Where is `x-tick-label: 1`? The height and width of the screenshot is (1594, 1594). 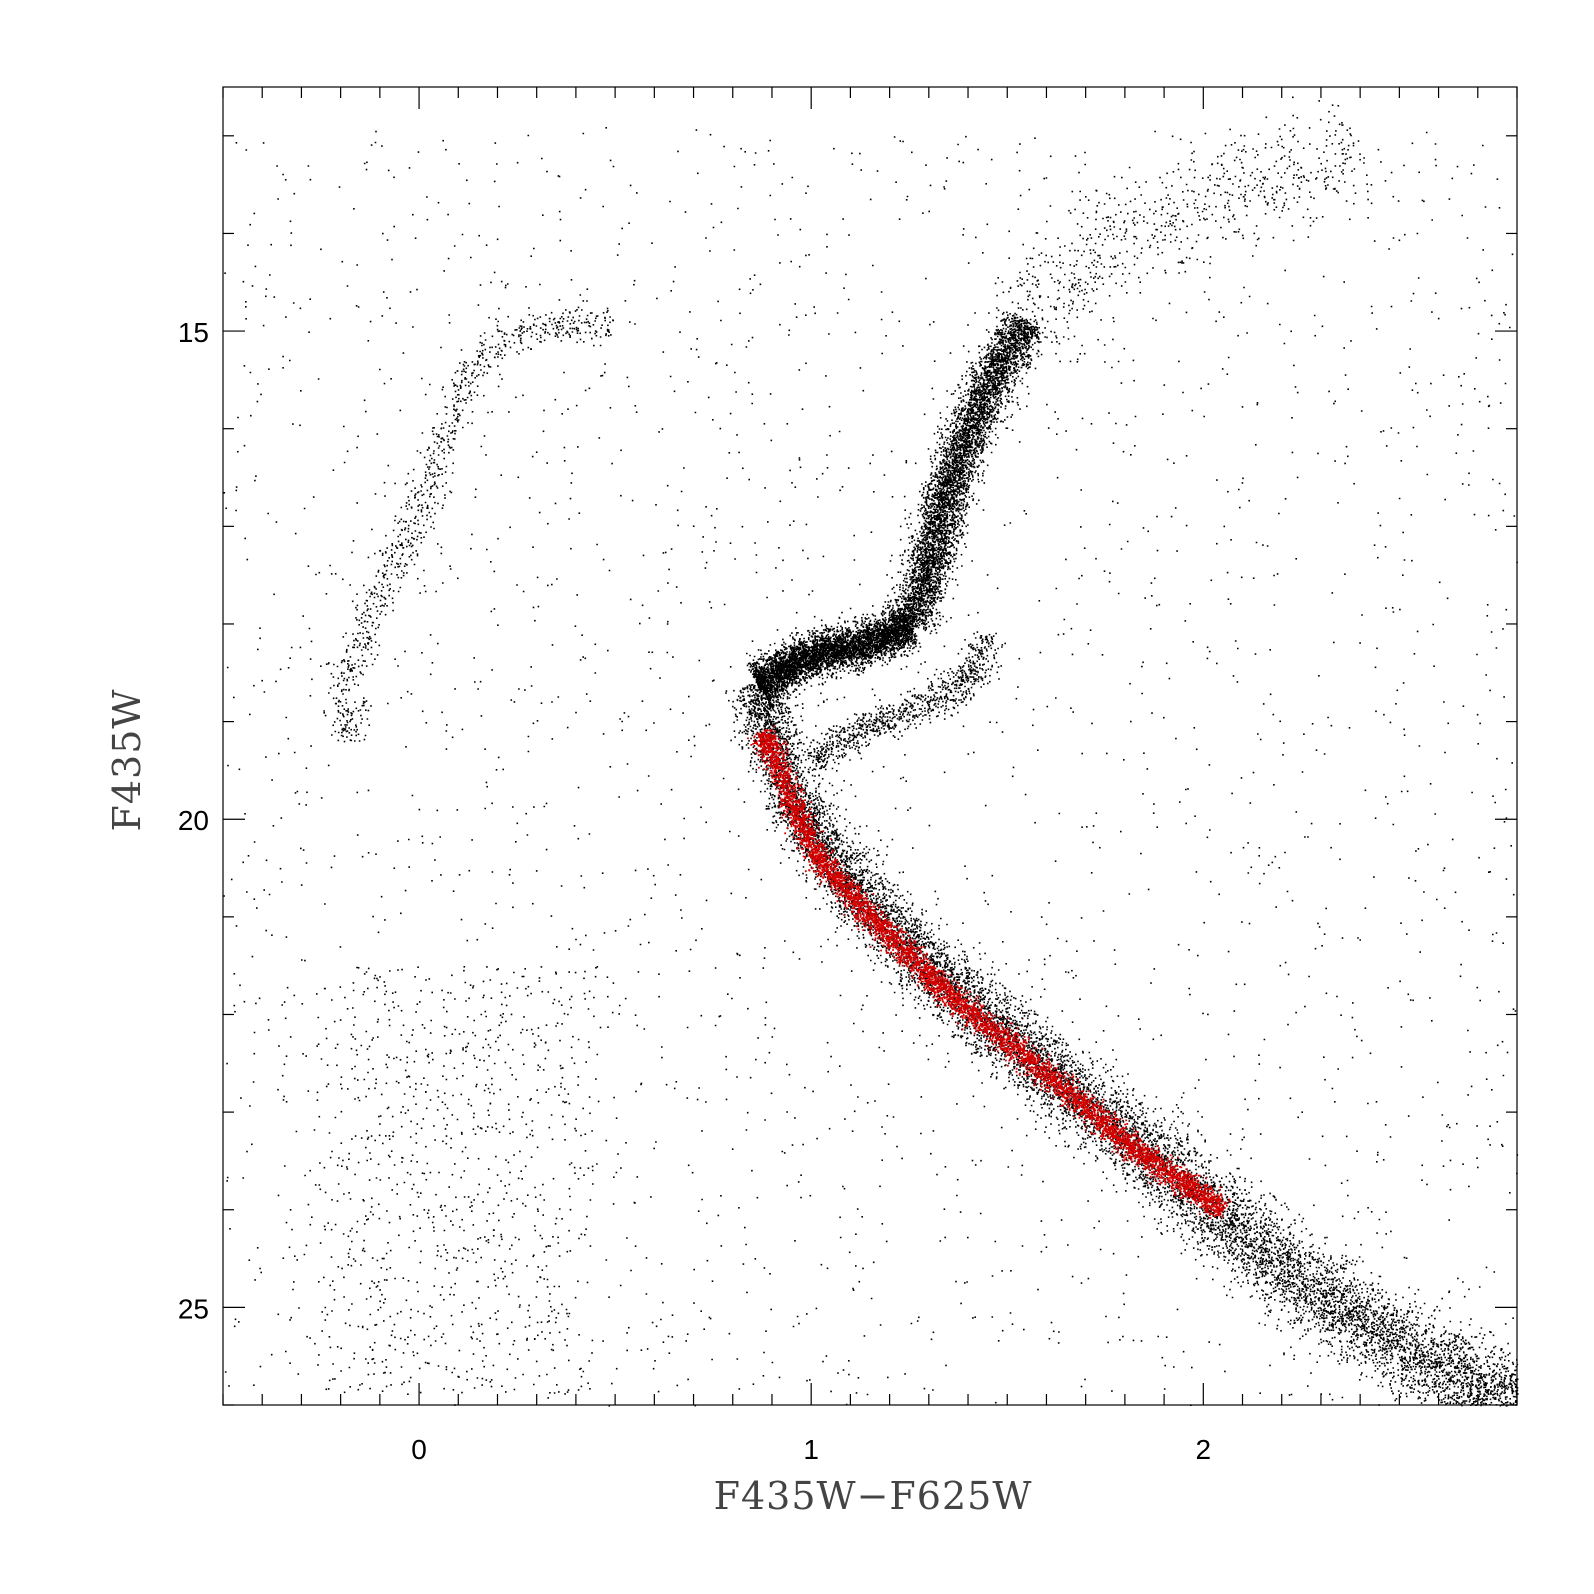
x-tick-label: 1 is located at coordinates (811, 1449).